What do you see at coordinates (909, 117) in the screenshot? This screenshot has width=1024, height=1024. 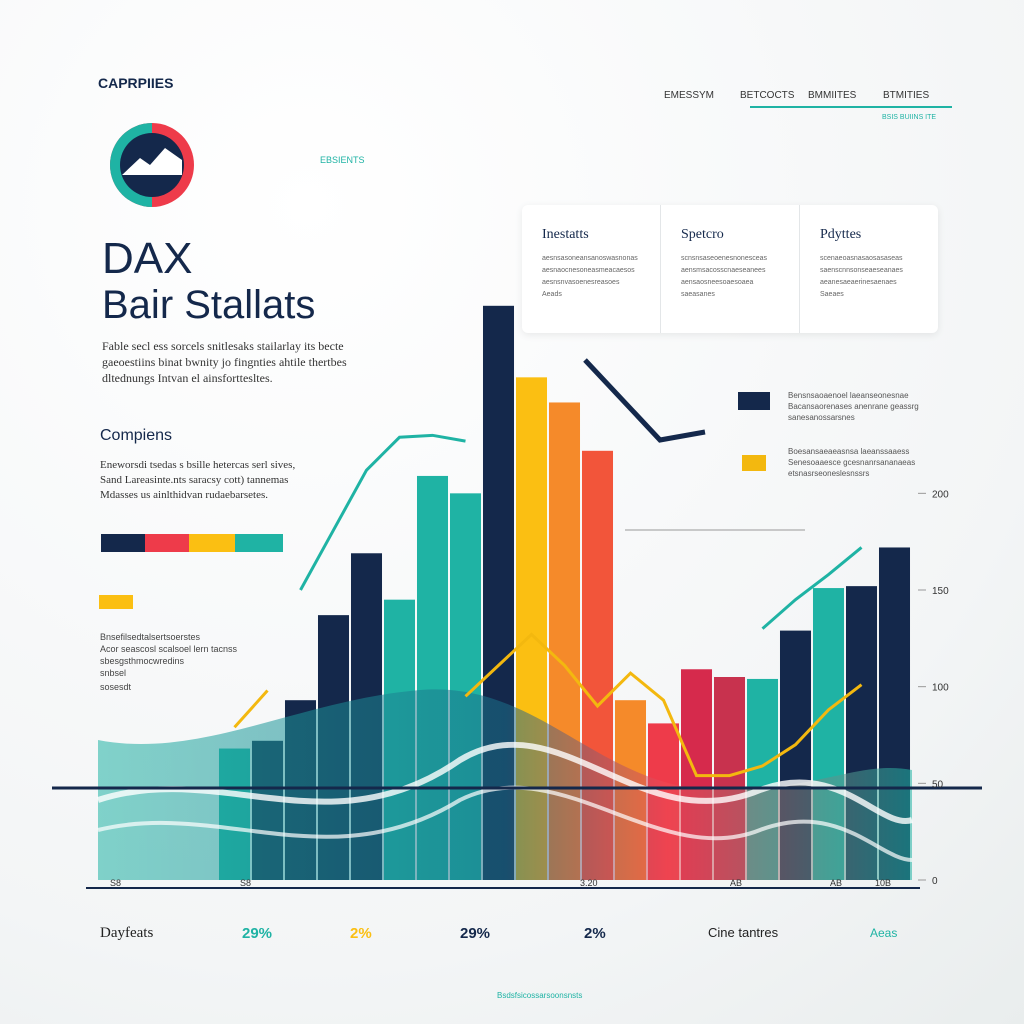 I see `nav-sub: BSIS BUIINS ITE` at bounding box center [909, 117].